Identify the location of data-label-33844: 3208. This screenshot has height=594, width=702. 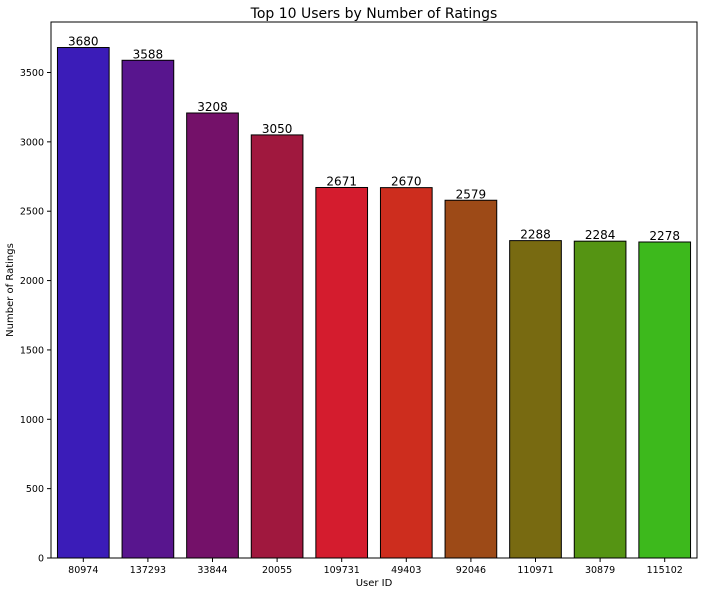
(212, 107).